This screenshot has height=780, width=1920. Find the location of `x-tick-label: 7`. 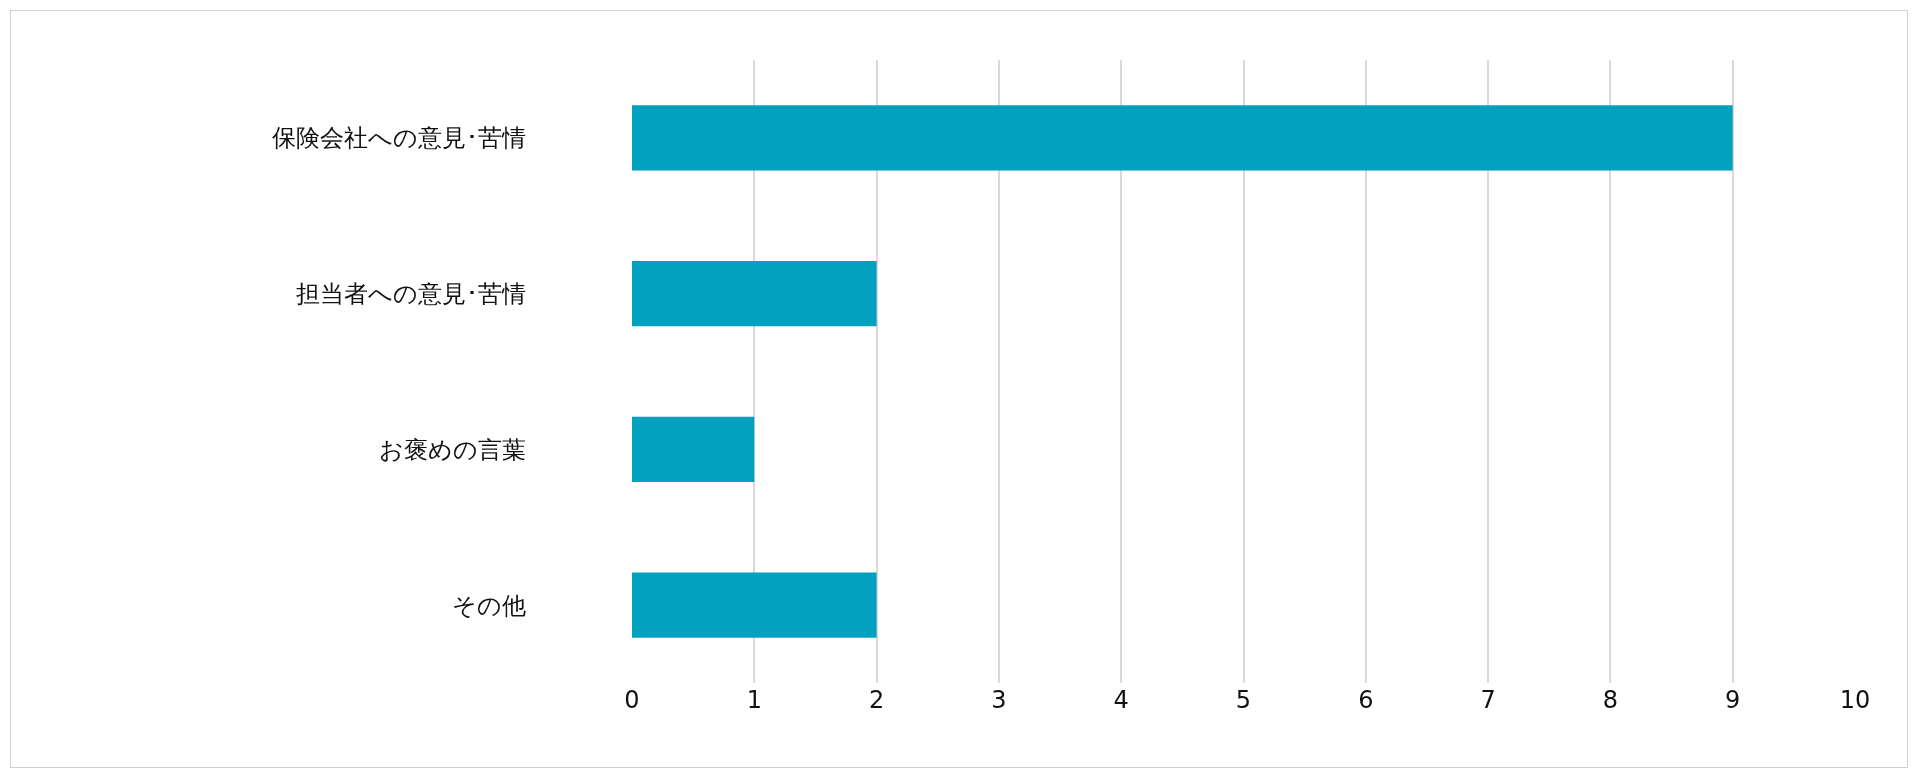

x-tick-label: 7 is located at coordinates (1488, 700).